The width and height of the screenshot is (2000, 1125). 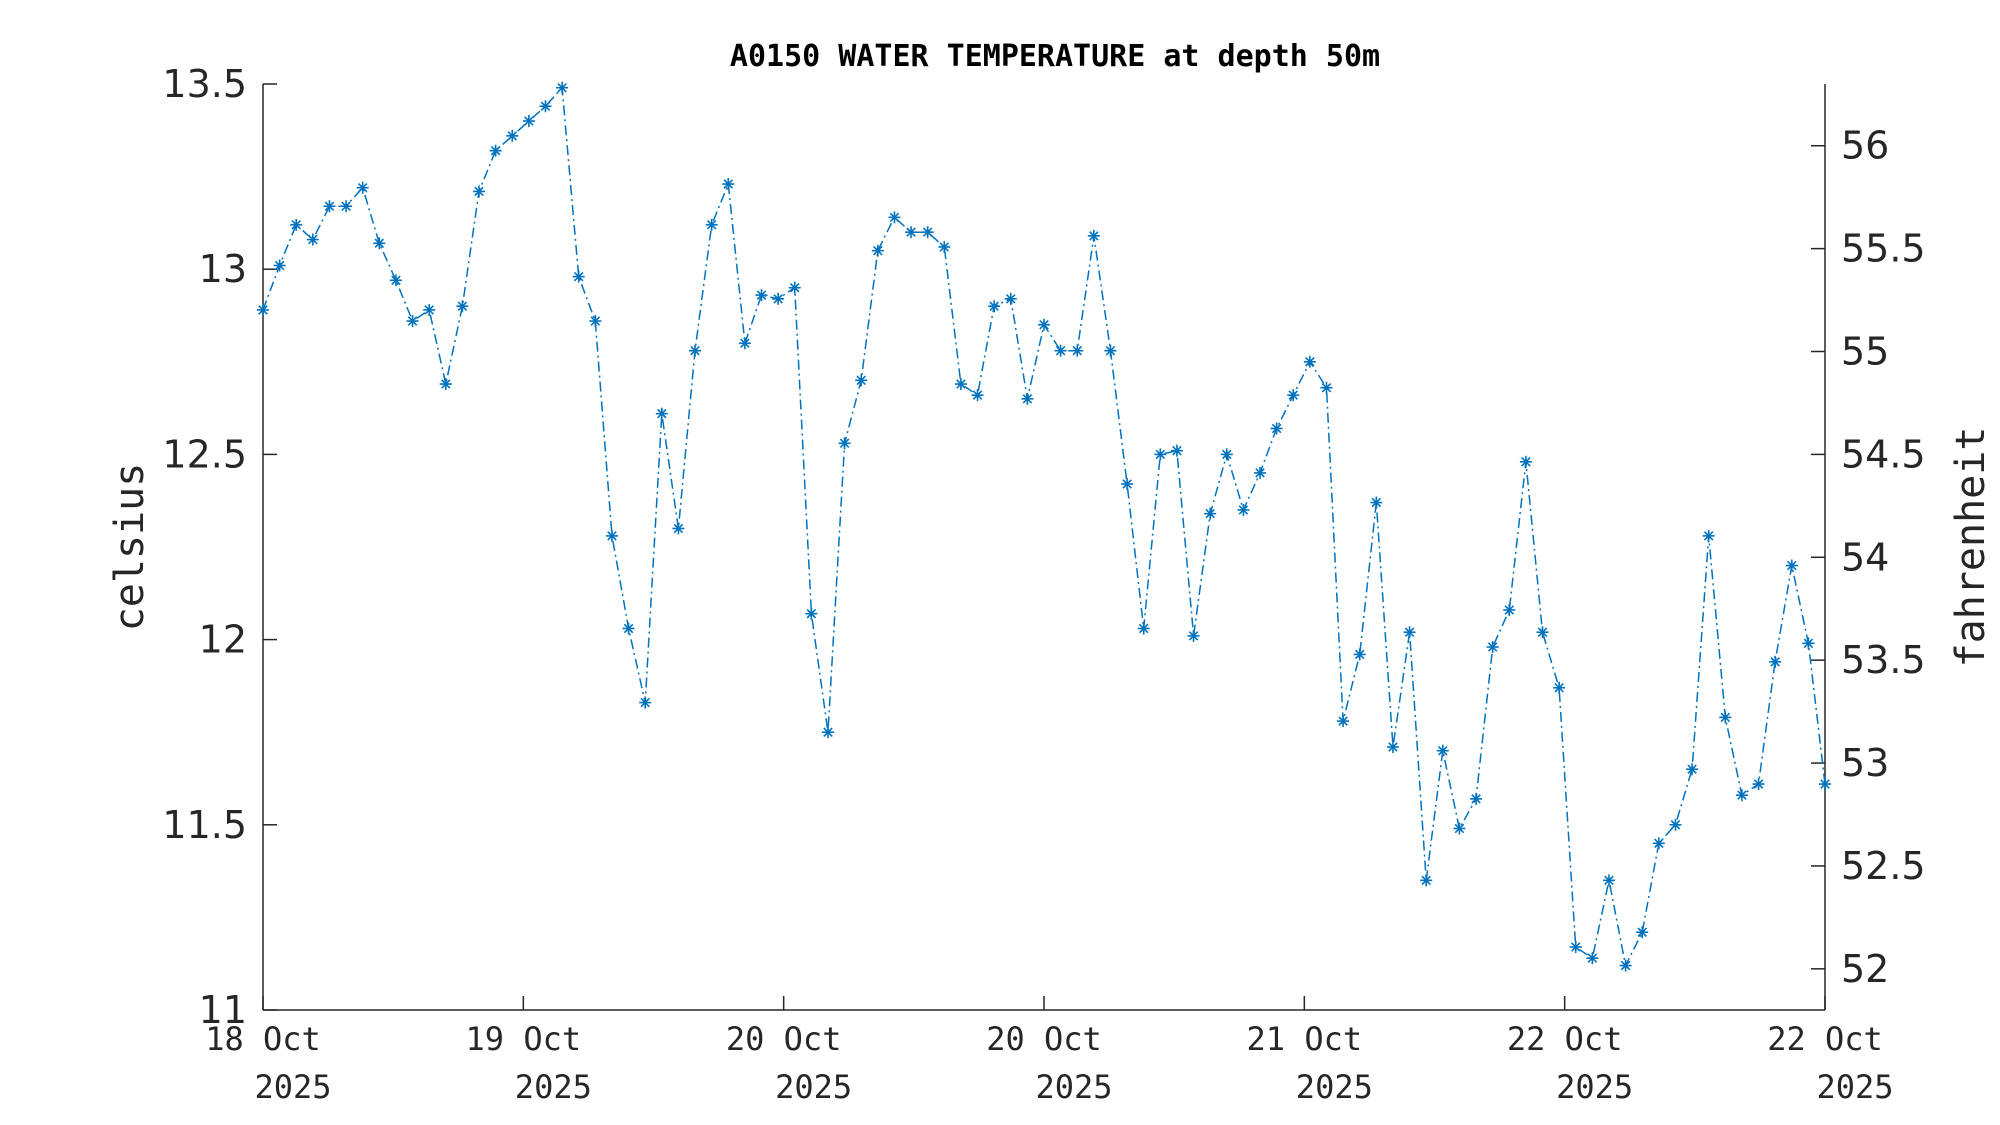 What do you see at coordinates (1883, 660) in the screenshot?
I see `y-tick-label-right: 53.5` at bounding box center [1883, 660].